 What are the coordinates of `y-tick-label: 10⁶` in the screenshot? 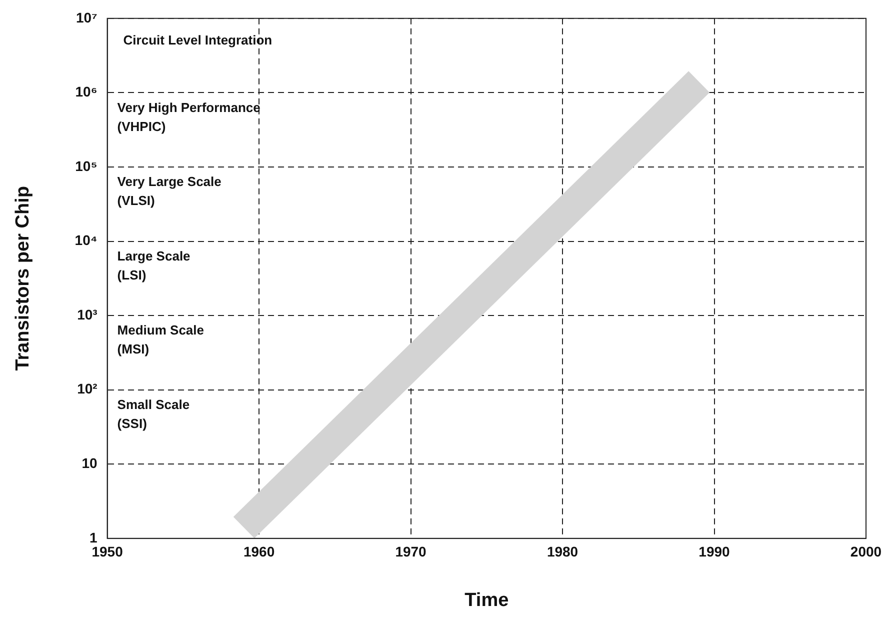 It's located at (86, 92).